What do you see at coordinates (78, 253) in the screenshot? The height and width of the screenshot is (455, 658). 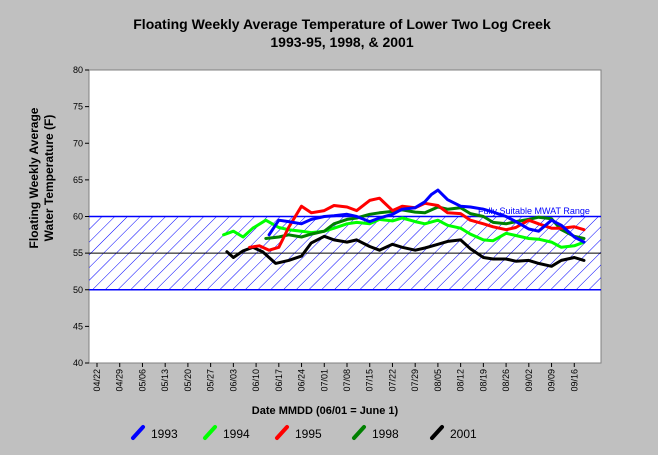 I see `y-tick-label: 55` at bounding box center [78, 253].